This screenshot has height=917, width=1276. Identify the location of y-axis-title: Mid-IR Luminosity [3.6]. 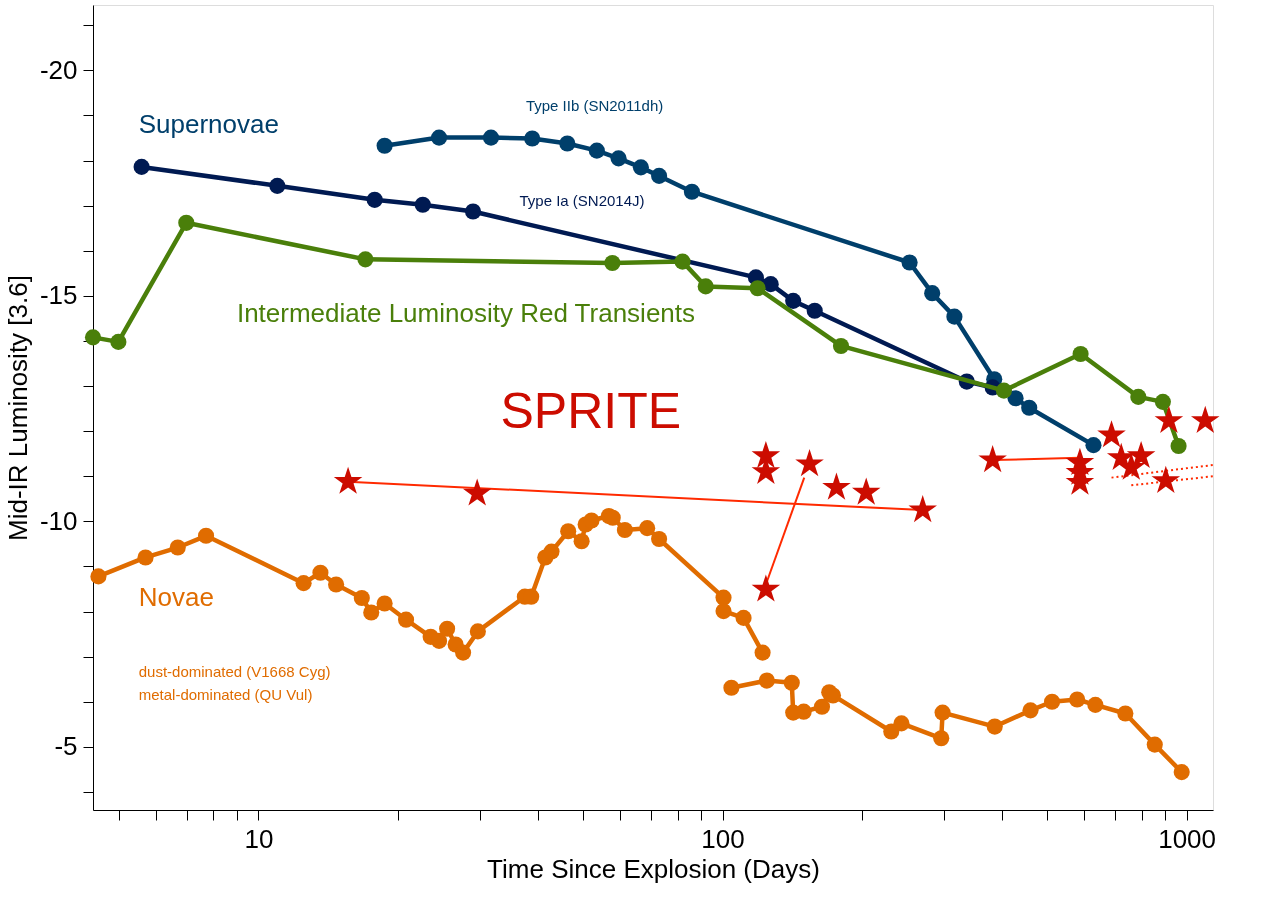
(17, 408).